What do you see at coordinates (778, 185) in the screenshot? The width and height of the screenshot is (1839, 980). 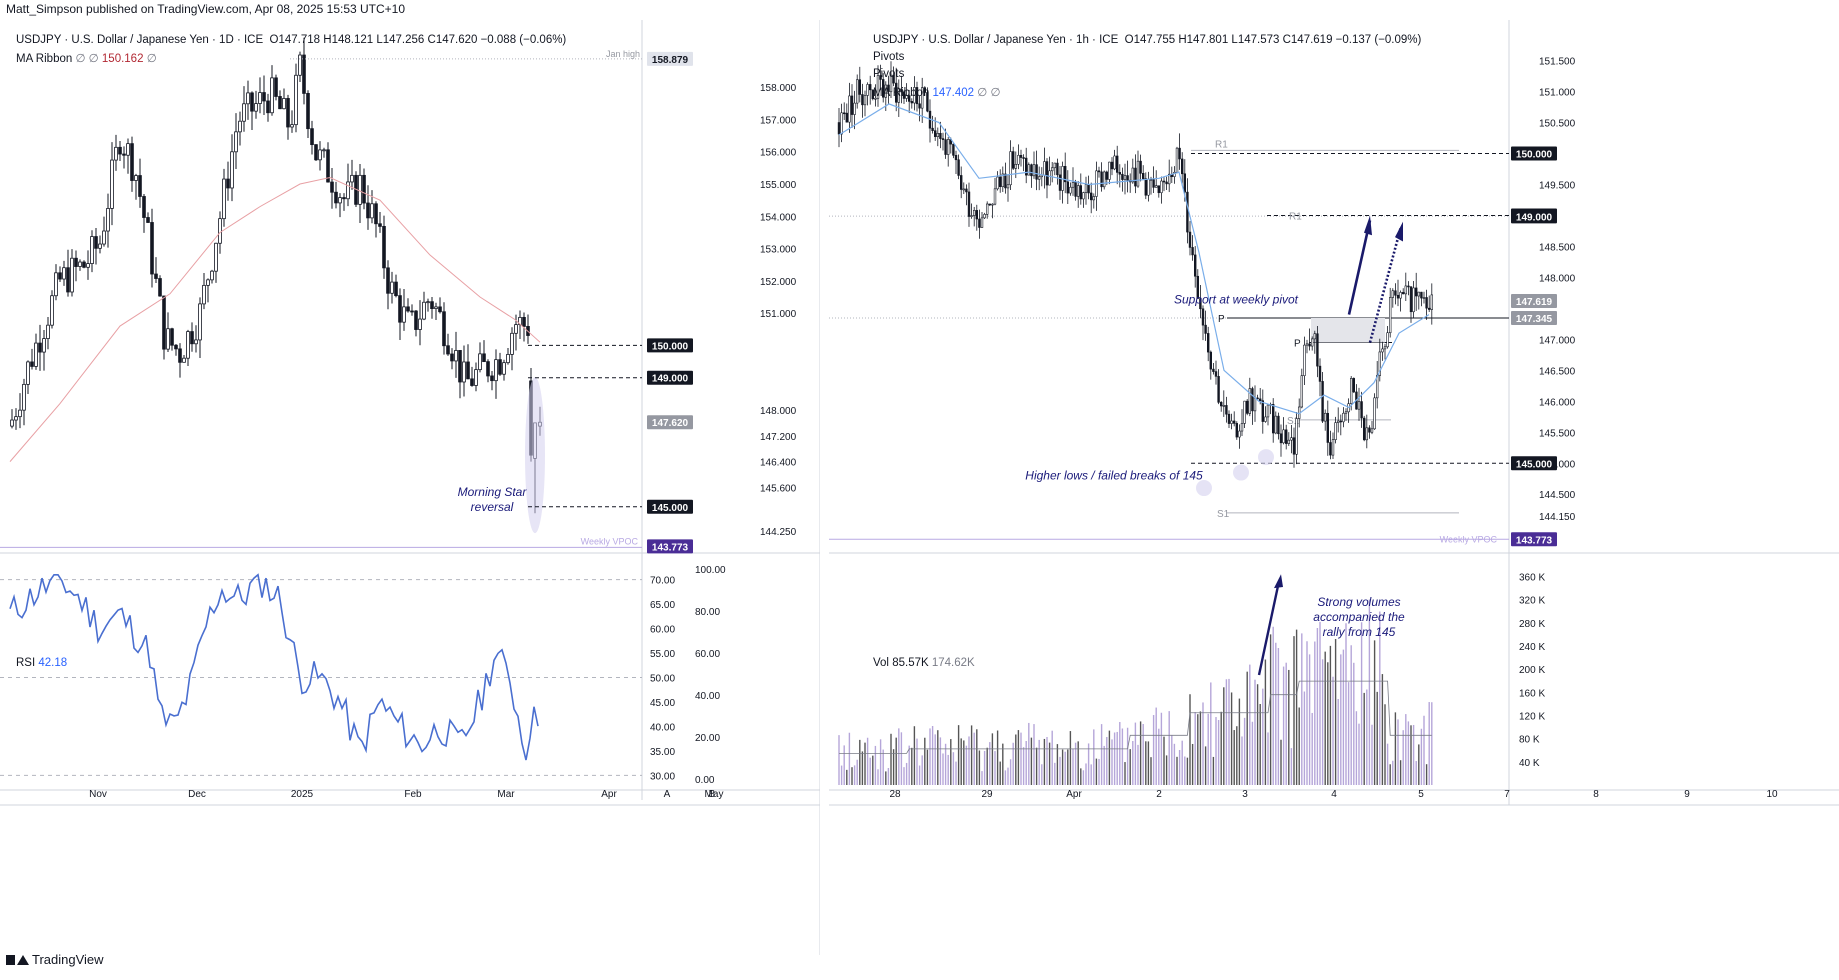 I see `daily-y-tick: 155.000` at bounding box center [778, 185].